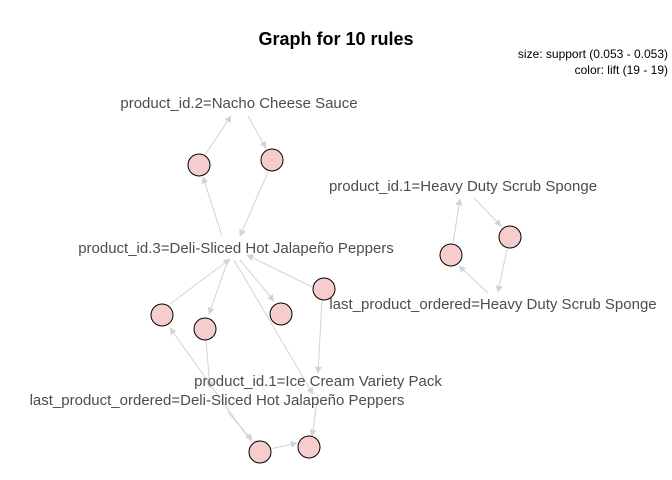  What do you see at coordinates (318, 336) in the screenshot?
I see `edge-rule6-to-icecream` at bounding box center [318, 336].